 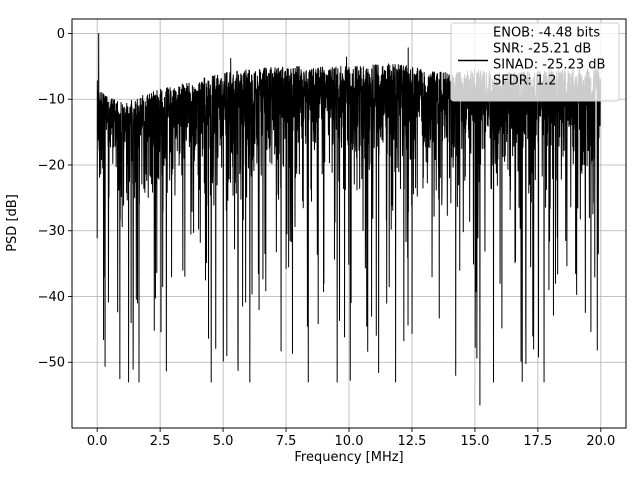 I want to click on y-tick-label: −10, so click(x=51, y=100).